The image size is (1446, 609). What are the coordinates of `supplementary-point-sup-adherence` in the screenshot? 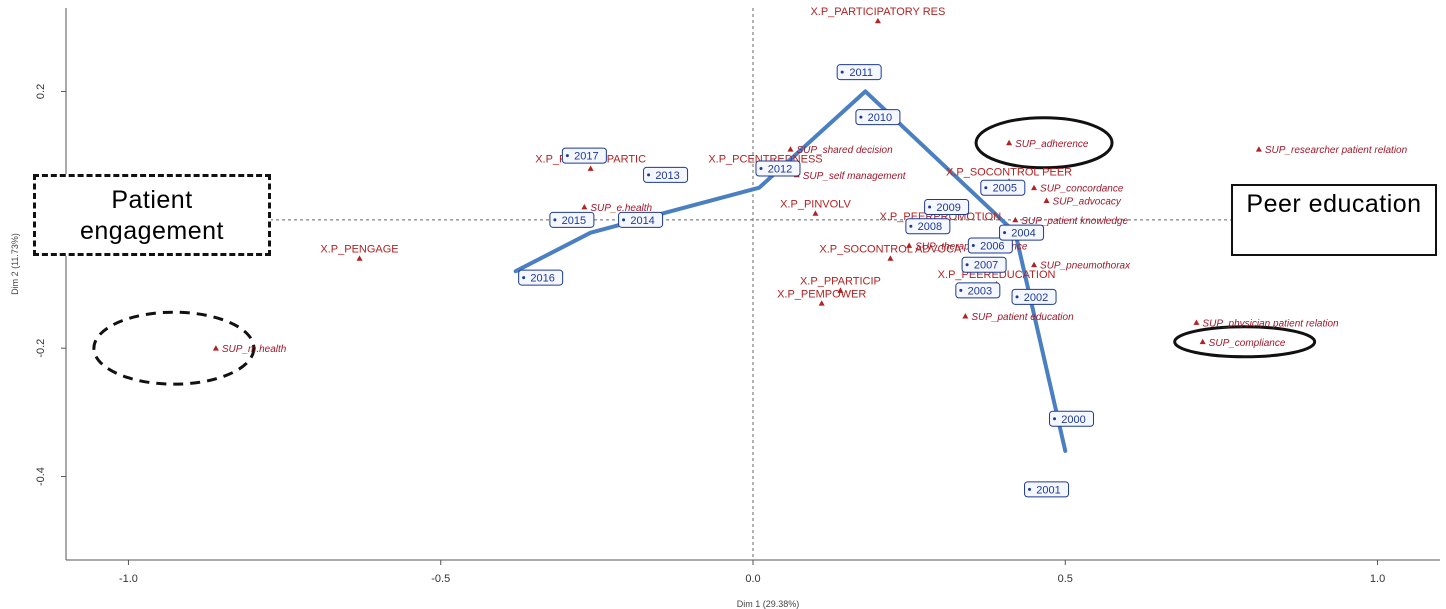 It's located at (1009, 142).